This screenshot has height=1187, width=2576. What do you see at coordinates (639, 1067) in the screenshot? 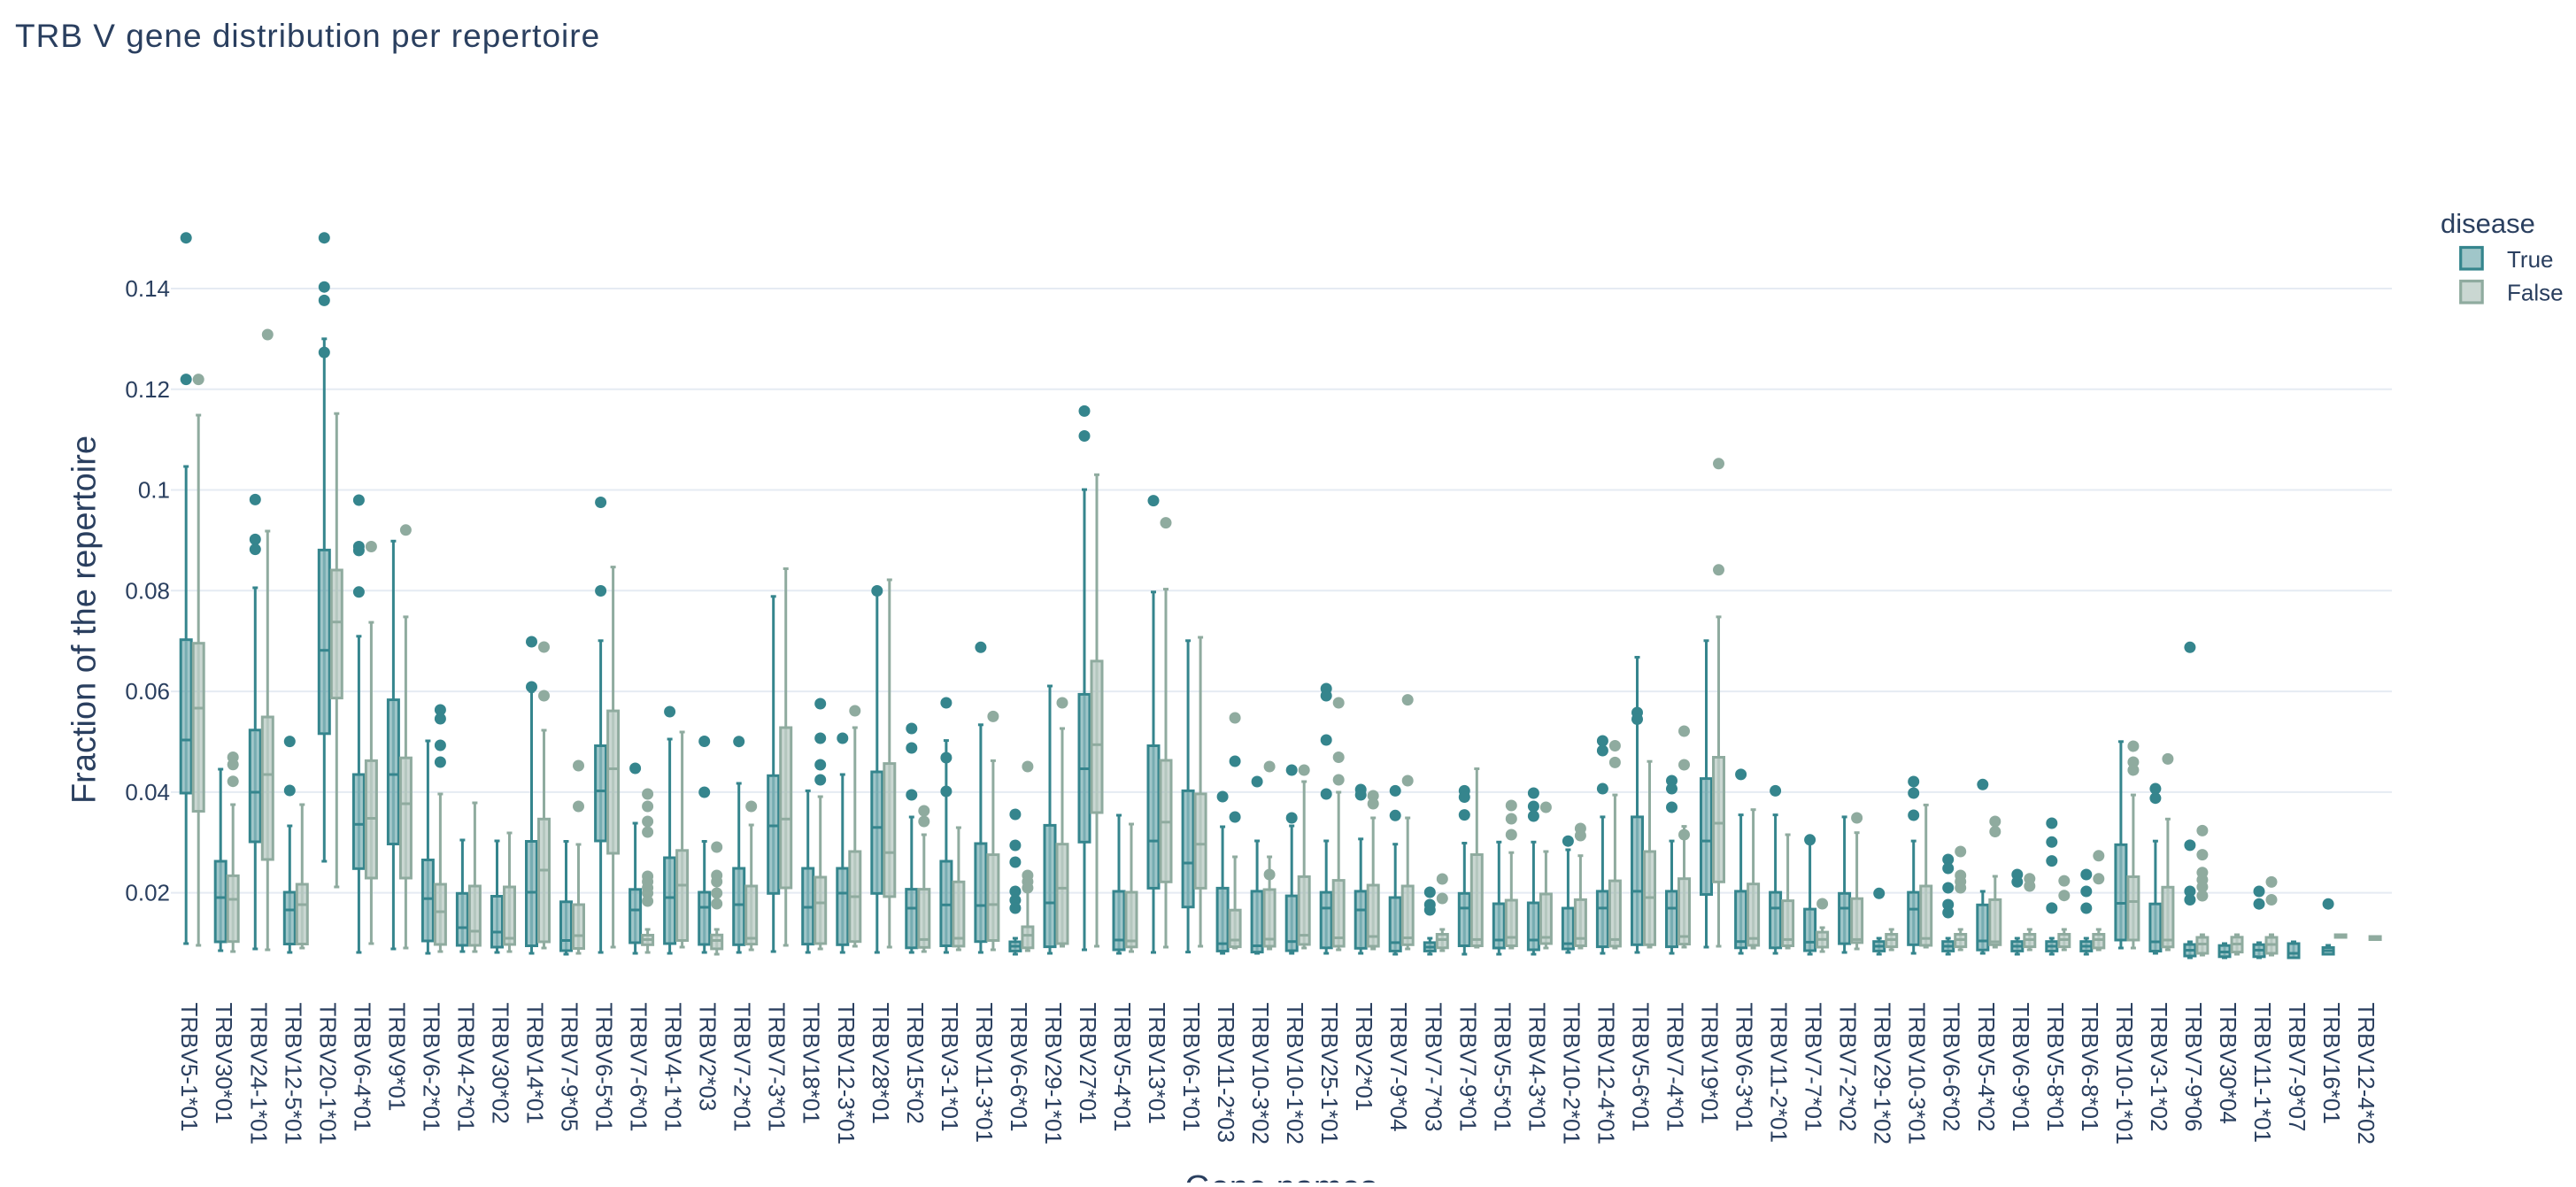
I see `svg-text: TRBV7-6*01` at bounding box center [639, 1067].